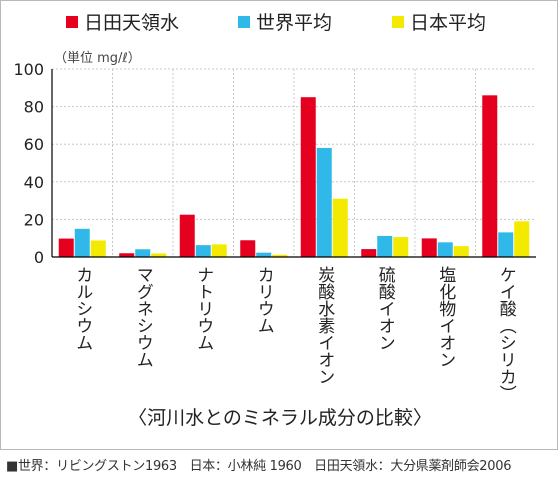  I want to click on legend-item-japan: 日本平均, so click(439, 21).